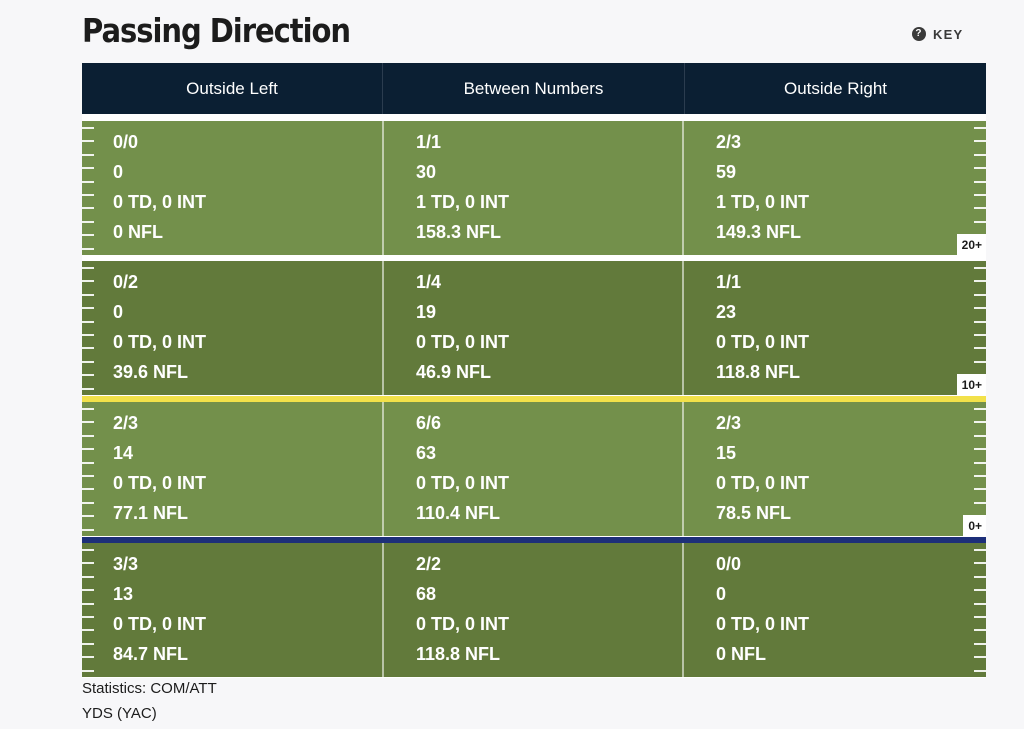  Describe the element at coordinates (754, 513) in the screenshot. I see `stat-rating: 78.5 NFL` at that location.